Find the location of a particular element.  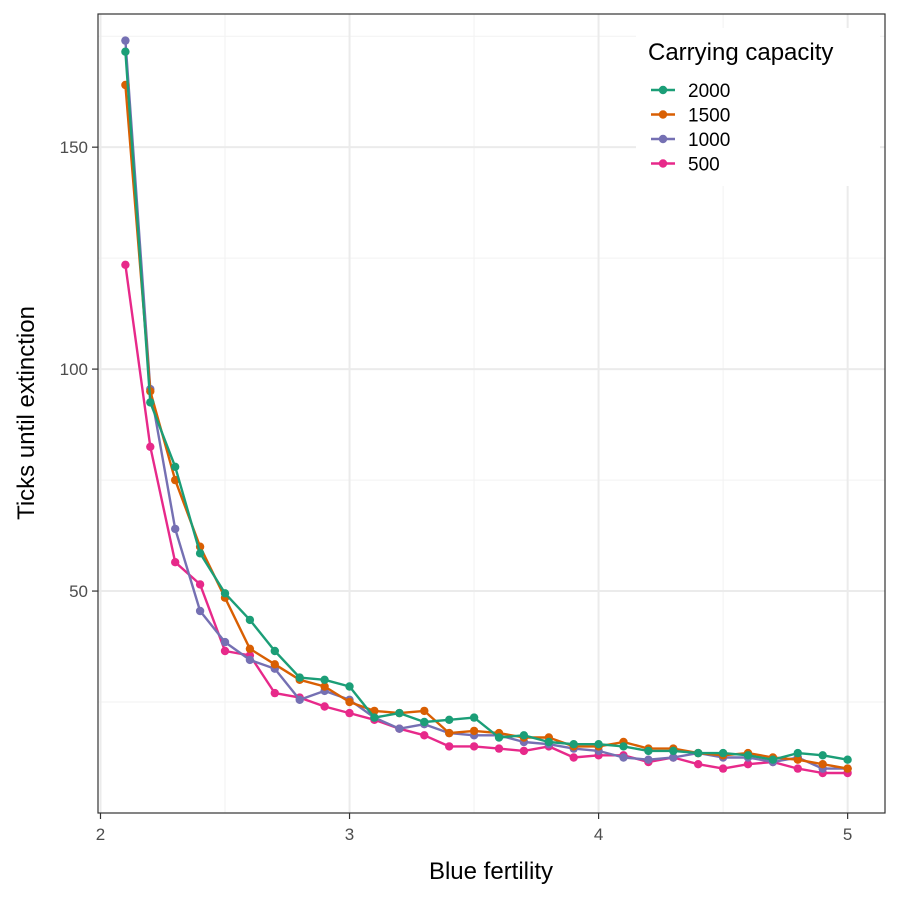

y-tick-label: 150 is located at coordinates (74, 147).